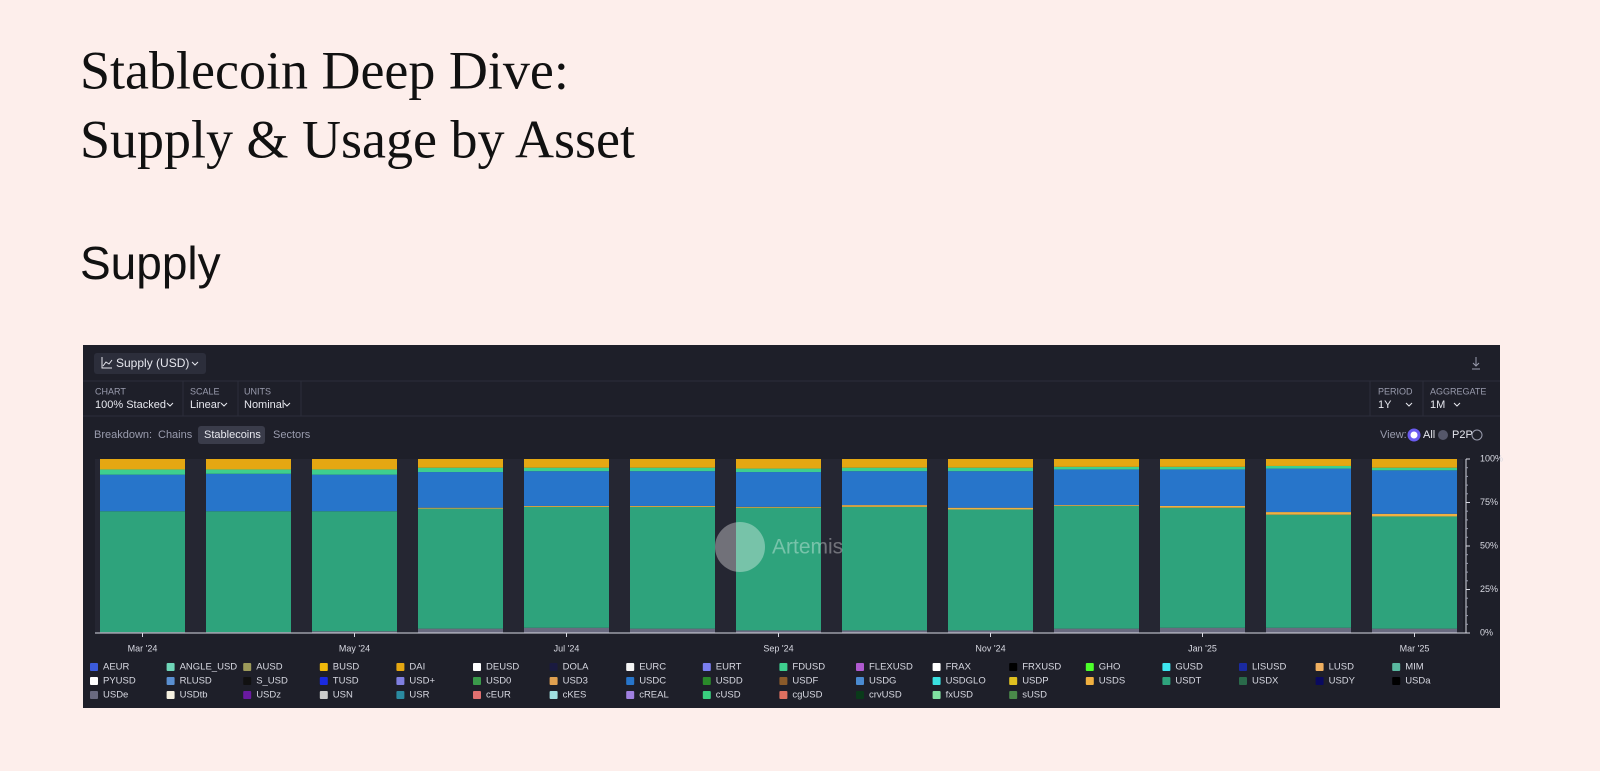  What do you see at coordinates (652, 667) in the screenshot?
I see `legend-label: EURC` at bounding box center [652, 667].